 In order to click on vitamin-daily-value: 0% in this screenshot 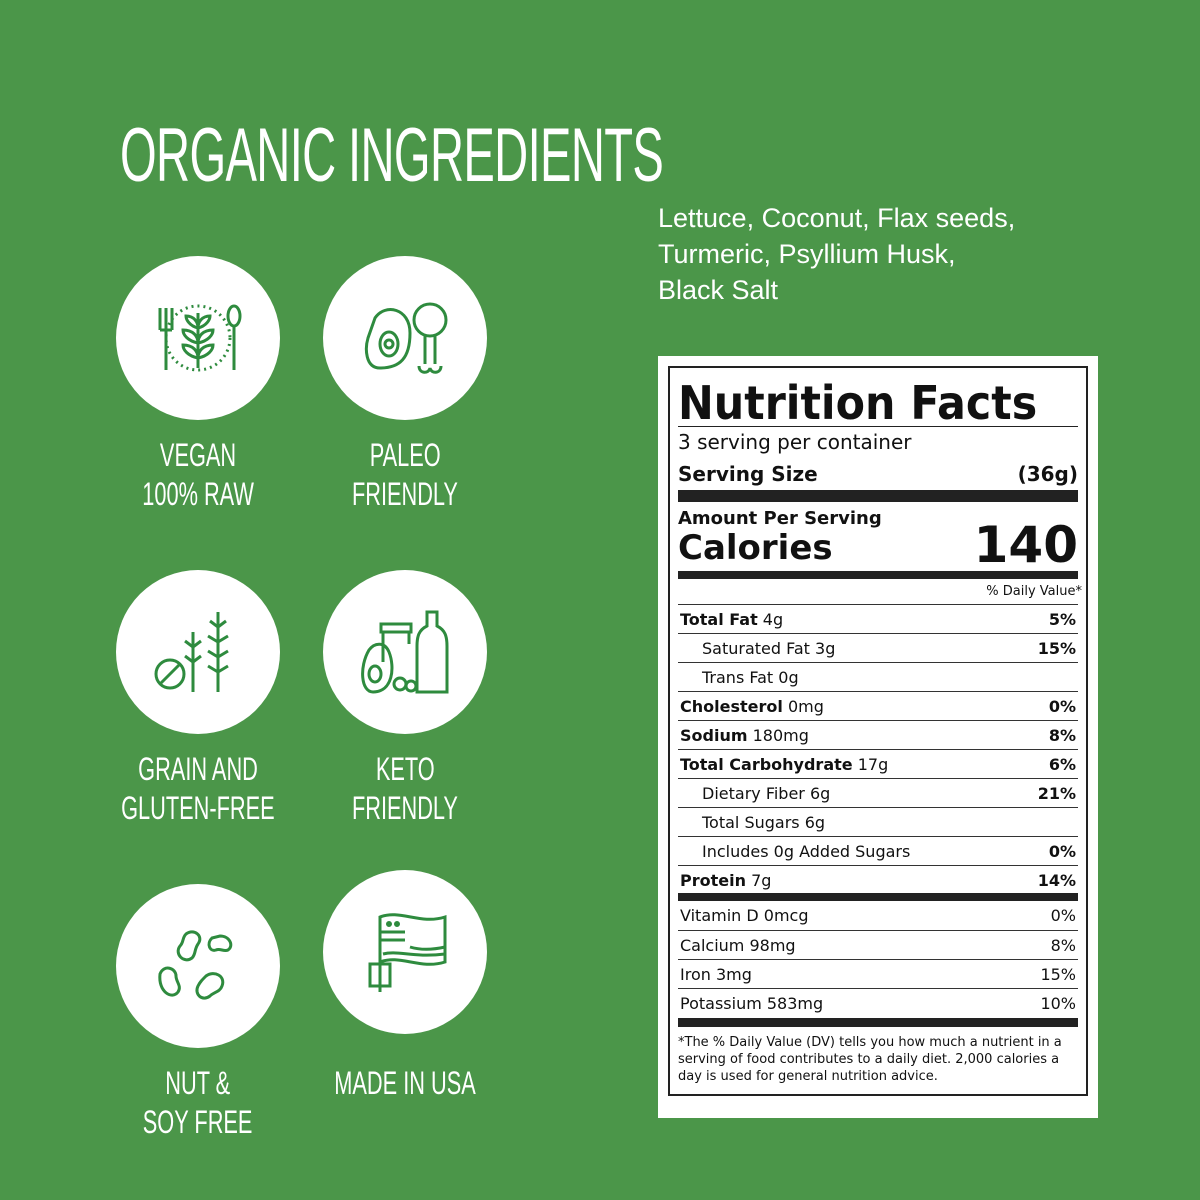, I will do `click(1063, 915)`.